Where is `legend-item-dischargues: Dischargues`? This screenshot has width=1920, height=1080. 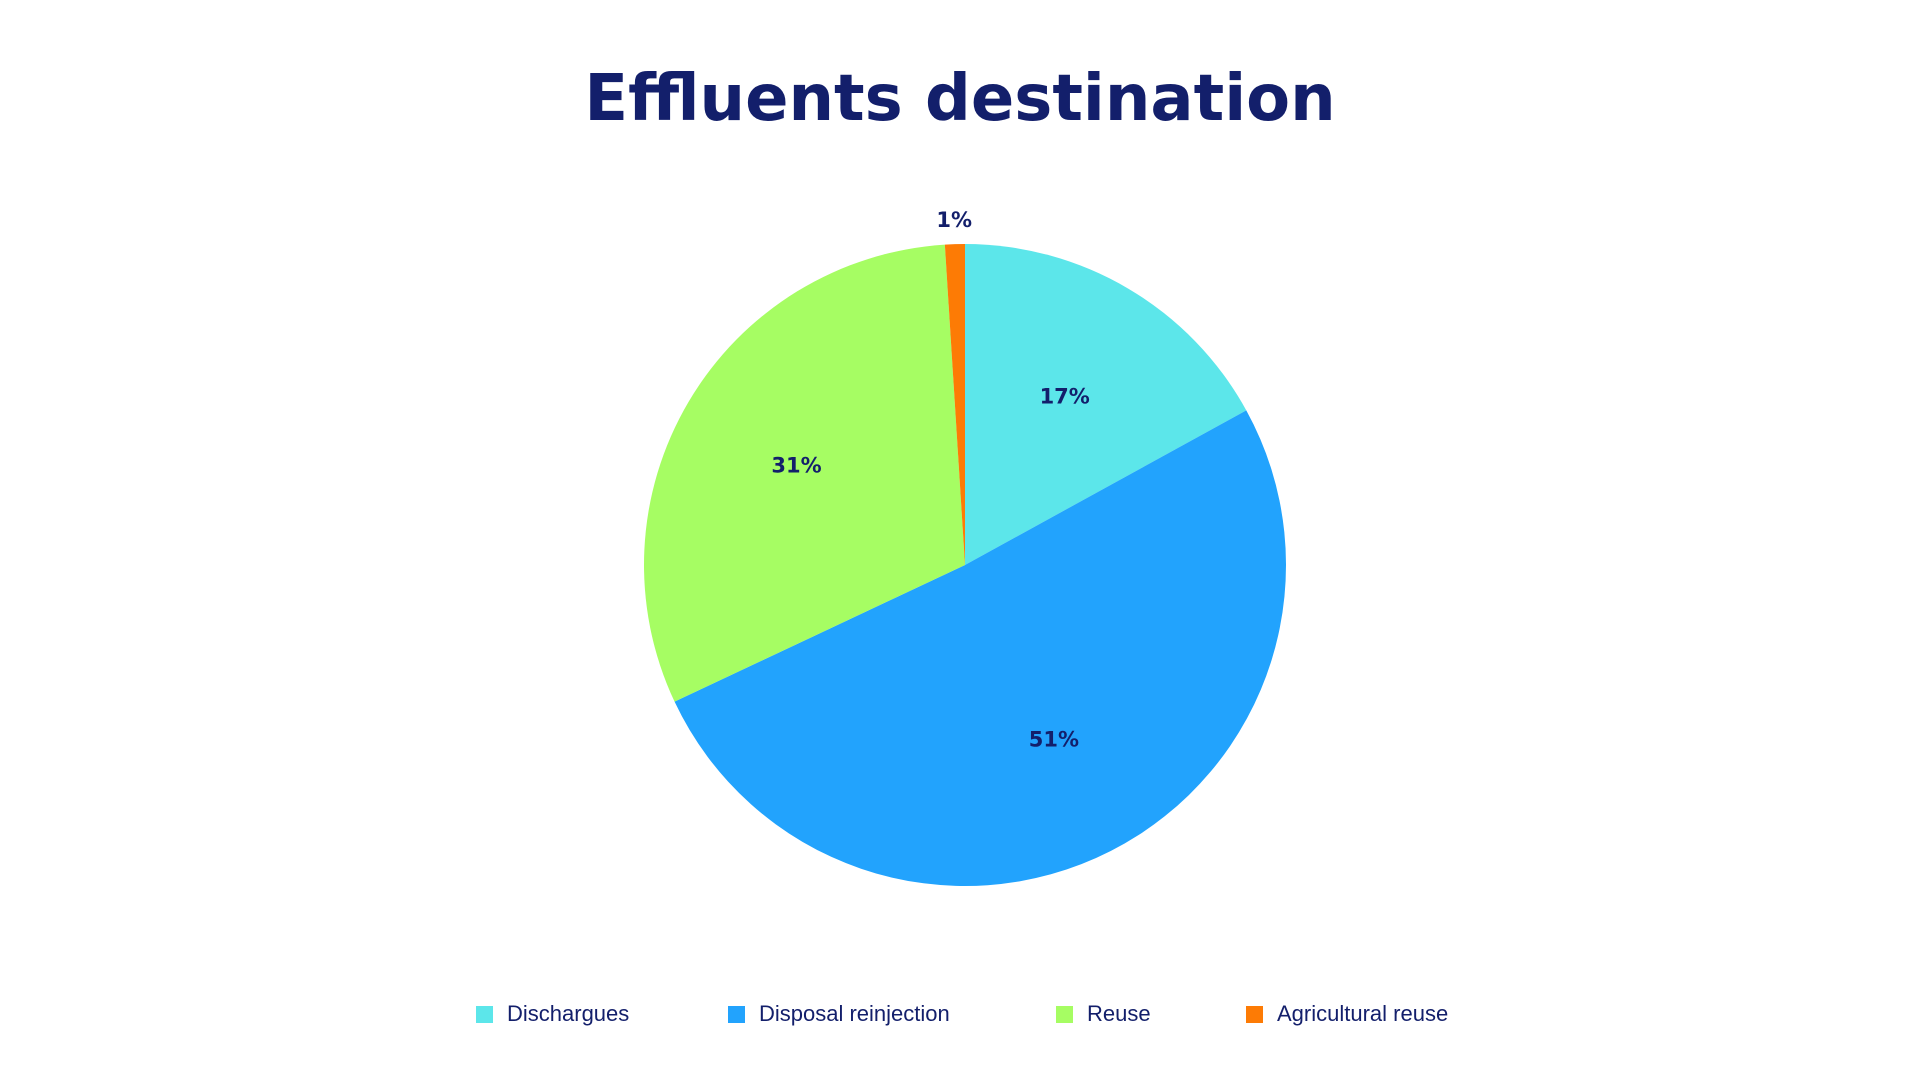
legend-item-dischargues: Dischargues is located at coordinates (552, 1014).